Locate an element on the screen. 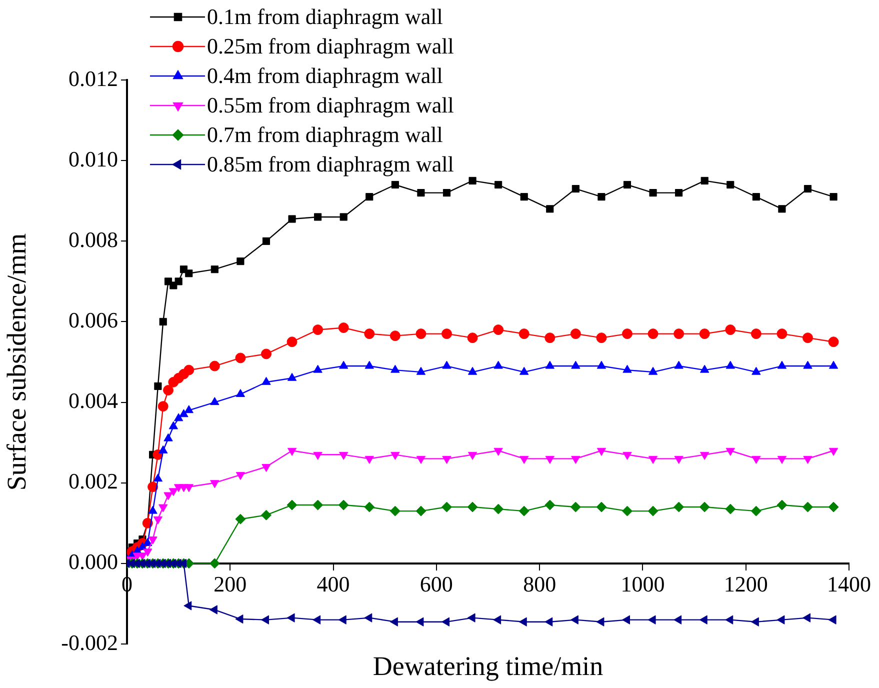  x-axis-title: Dewatering time/min is located at coordinates (488, 666).